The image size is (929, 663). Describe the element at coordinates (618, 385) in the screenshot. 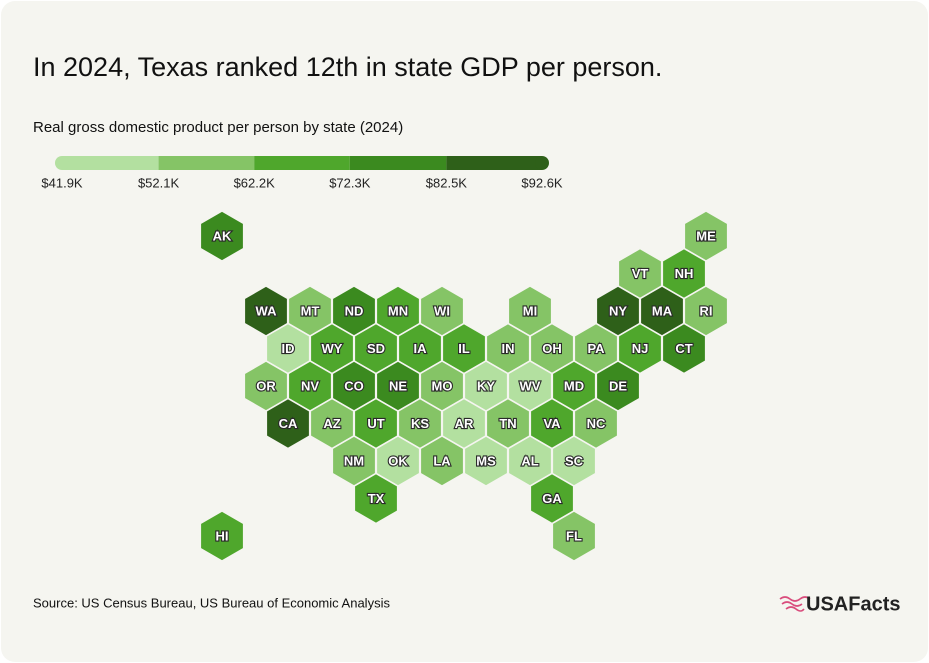

I see `state-label: DE` at that location.